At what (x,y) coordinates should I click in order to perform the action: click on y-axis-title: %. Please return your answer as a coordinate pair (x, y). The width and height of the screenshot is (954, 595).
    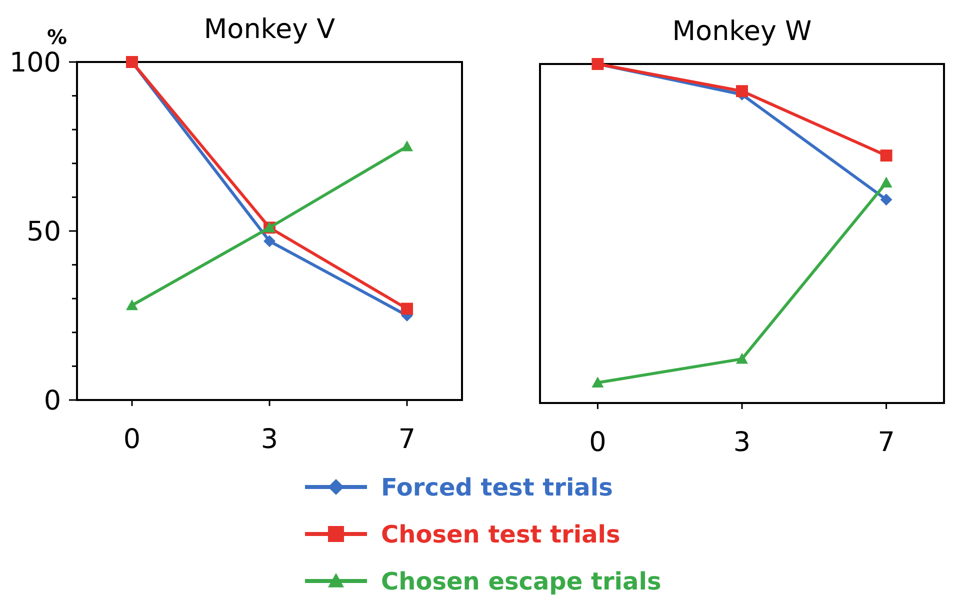
    Looking at the image, I should click on (56, 37).